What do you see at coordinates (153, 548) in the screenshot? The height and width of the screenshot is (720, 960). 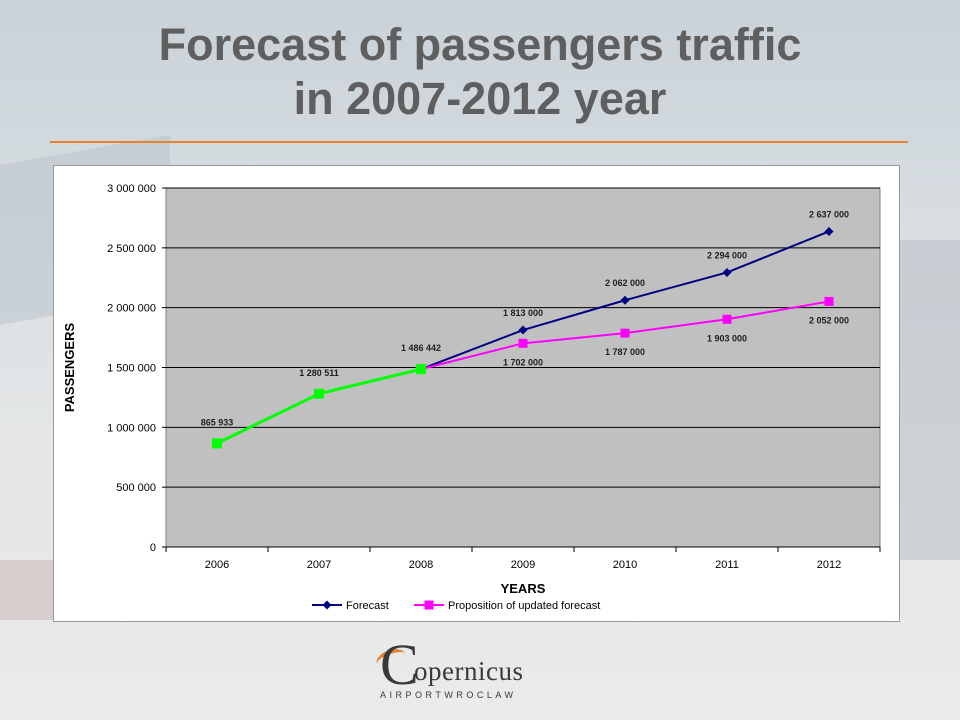 I see `y-tick-label: 0` at bounding box center [153, 548].